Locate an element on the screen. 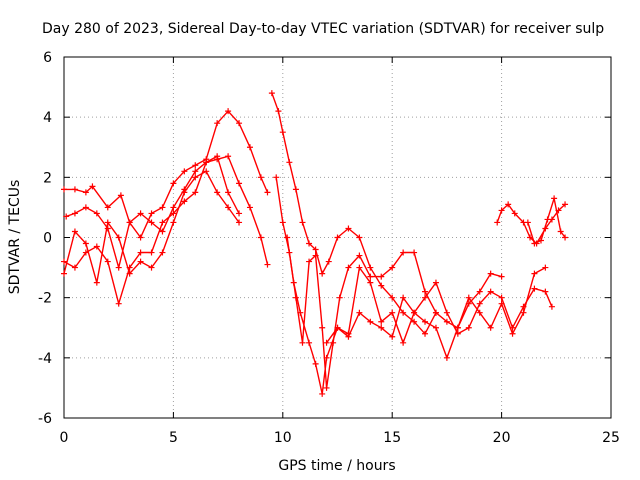  y-tick-label: 2 is located at coordinates (47, 178).